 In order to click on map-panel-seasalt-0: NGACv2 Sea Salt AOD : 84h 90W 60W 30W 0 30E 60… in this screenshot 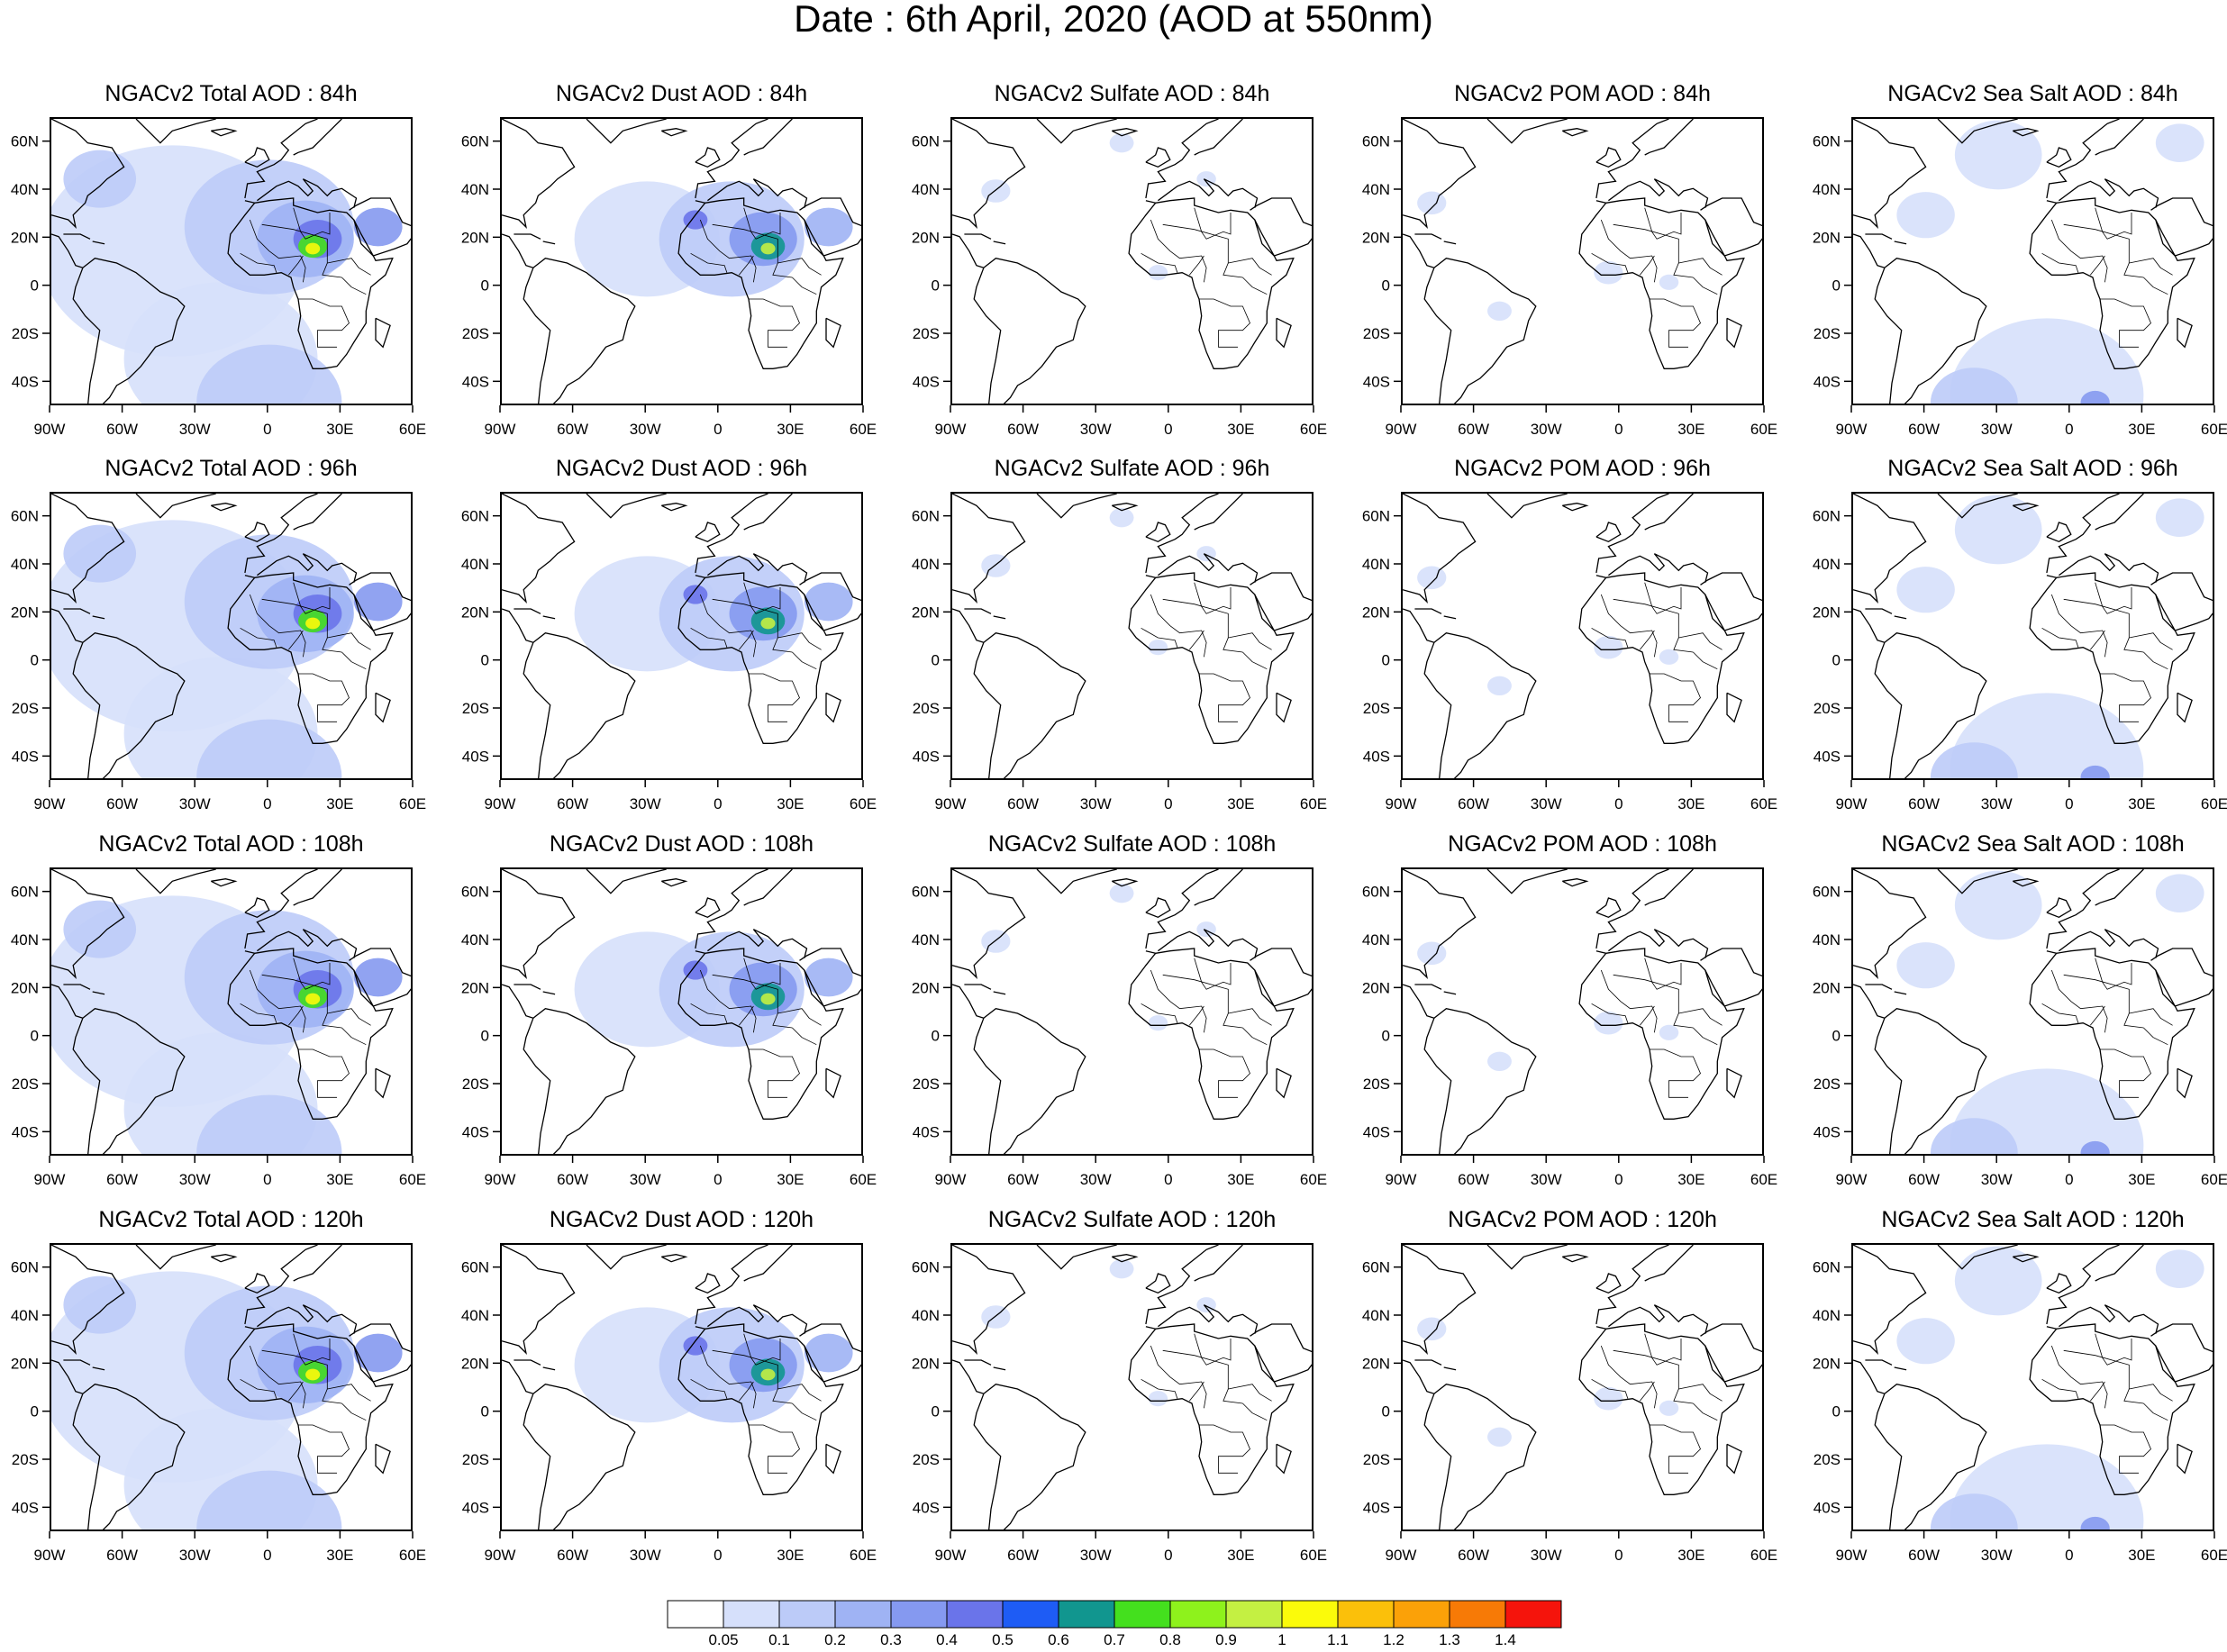, I will do `click(2014, 263)`.